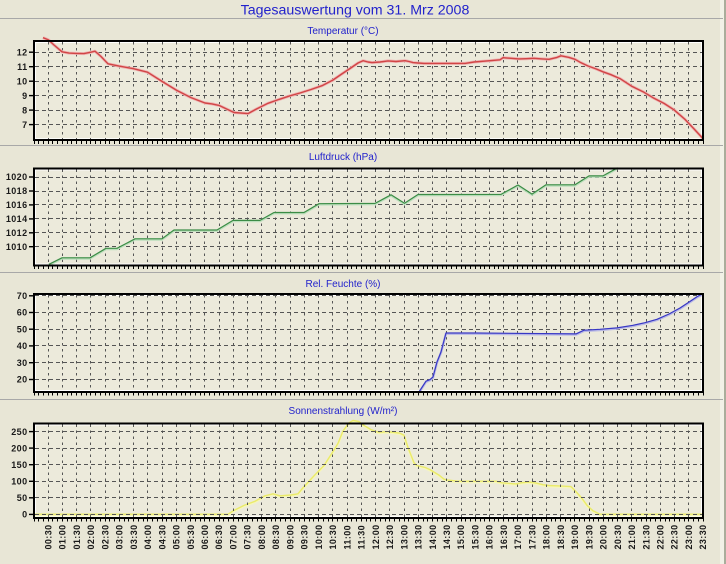 Image resolution: width=726 pixels, height=564 pixels. I want to click on svg-text: 16:00, so click(490, 536).